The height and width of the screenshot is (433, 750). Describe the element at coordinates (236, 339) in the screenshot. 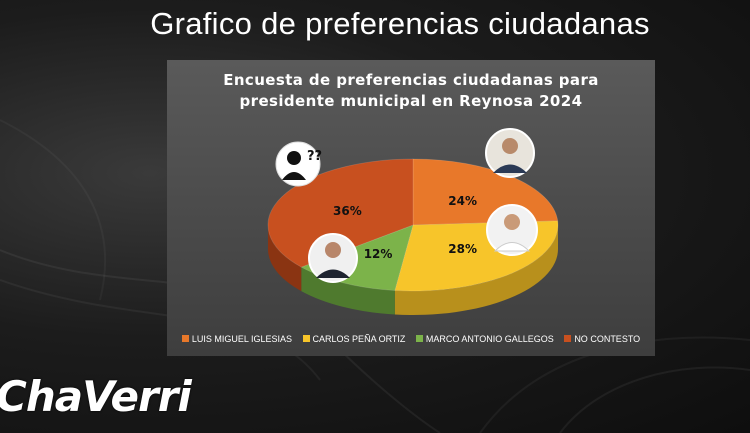

I see `legend-item-iglesias: LUIS MIGUEL IGLESIAS` at that location.